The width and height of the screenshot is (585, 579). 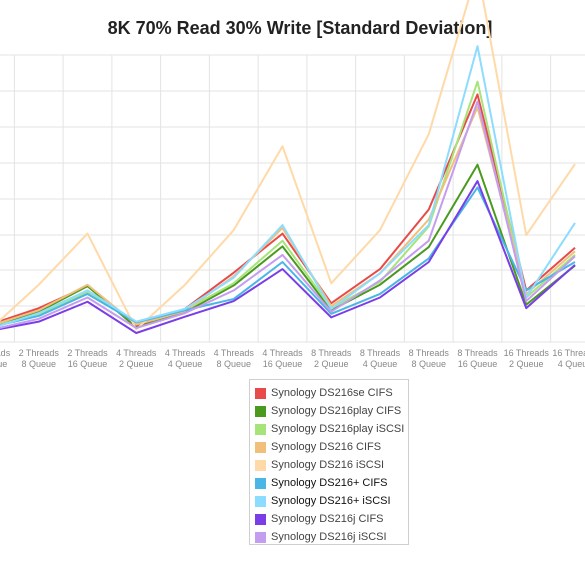 I want to click on legend-label: Synology DS216play CIFS, so click(x=336, y=411).